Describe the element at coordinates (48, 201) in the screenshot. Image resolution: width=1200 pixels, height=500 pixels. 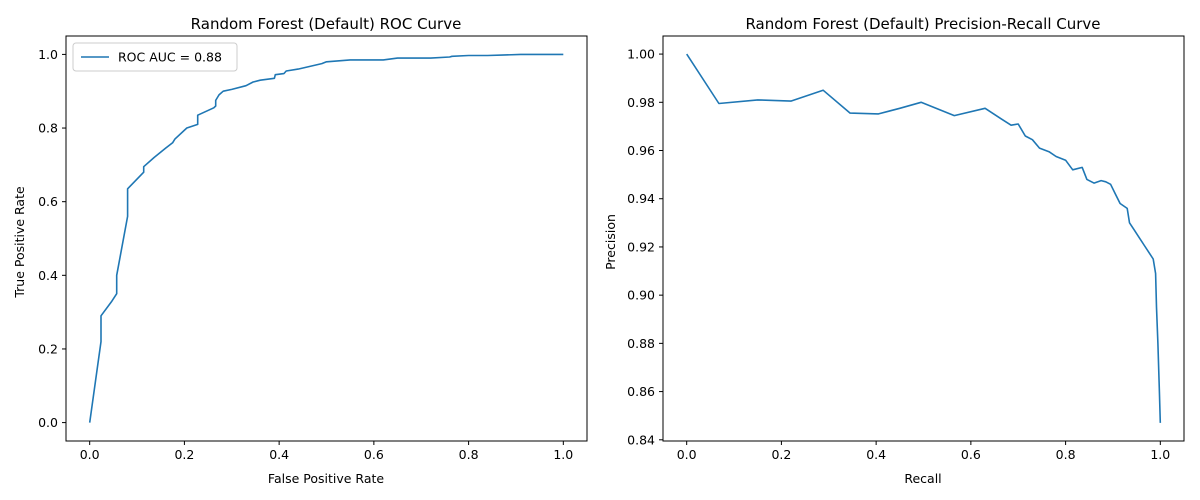
I see `roc-y-tick-label: 0.6` at that location.